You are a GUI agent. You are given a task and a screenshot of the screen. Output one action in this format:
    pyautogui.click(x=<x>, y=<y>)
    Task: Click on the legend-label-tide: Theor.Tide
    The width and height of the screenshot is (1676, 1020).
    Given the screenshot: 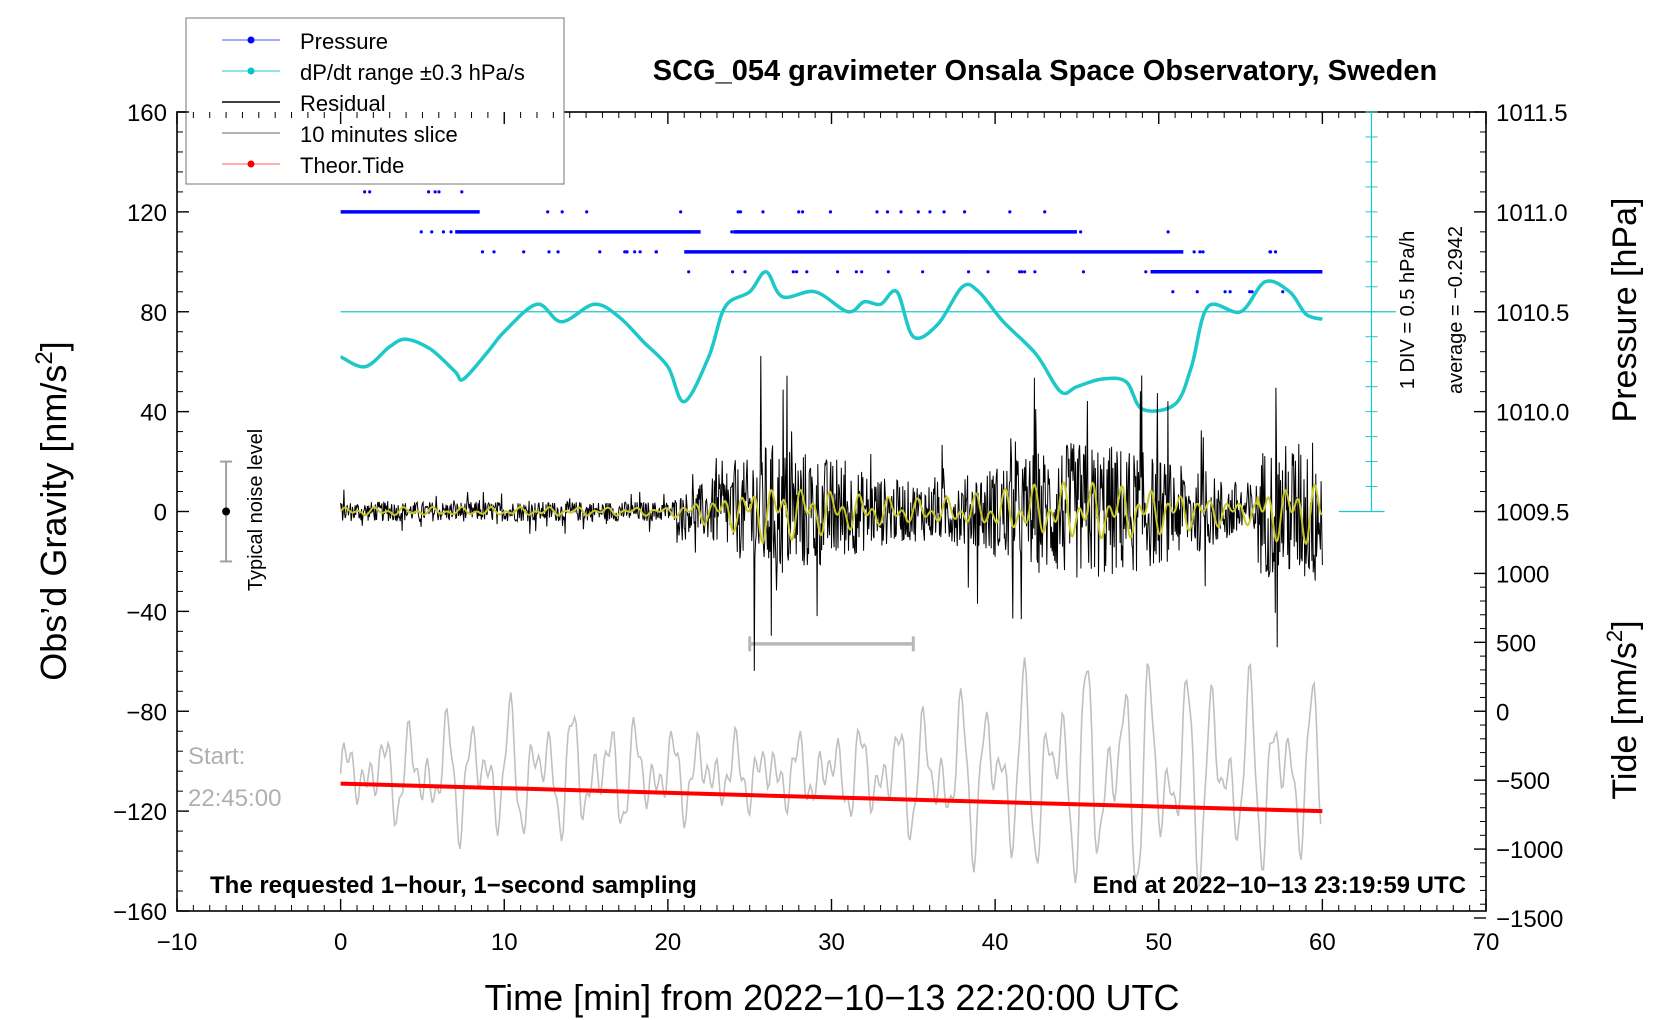 What is the action you would take?
    pyautogui.click(x=352, y=165)
    